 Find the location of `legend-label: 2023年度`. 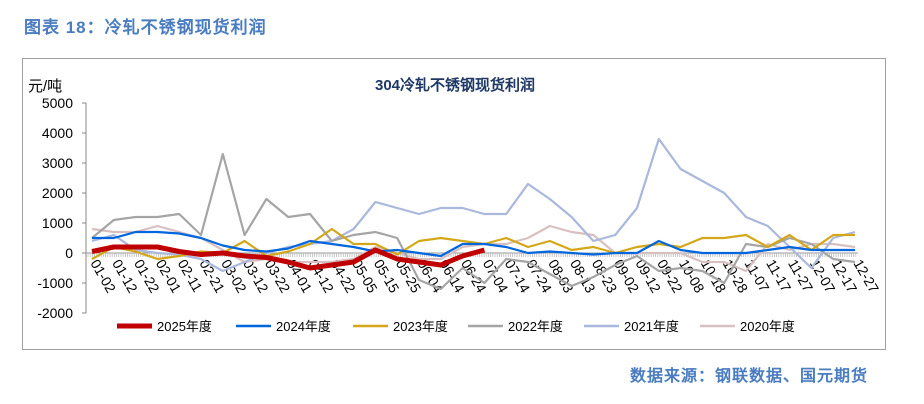

legend-label: 2023年度 is located at coordinates (420, 326).